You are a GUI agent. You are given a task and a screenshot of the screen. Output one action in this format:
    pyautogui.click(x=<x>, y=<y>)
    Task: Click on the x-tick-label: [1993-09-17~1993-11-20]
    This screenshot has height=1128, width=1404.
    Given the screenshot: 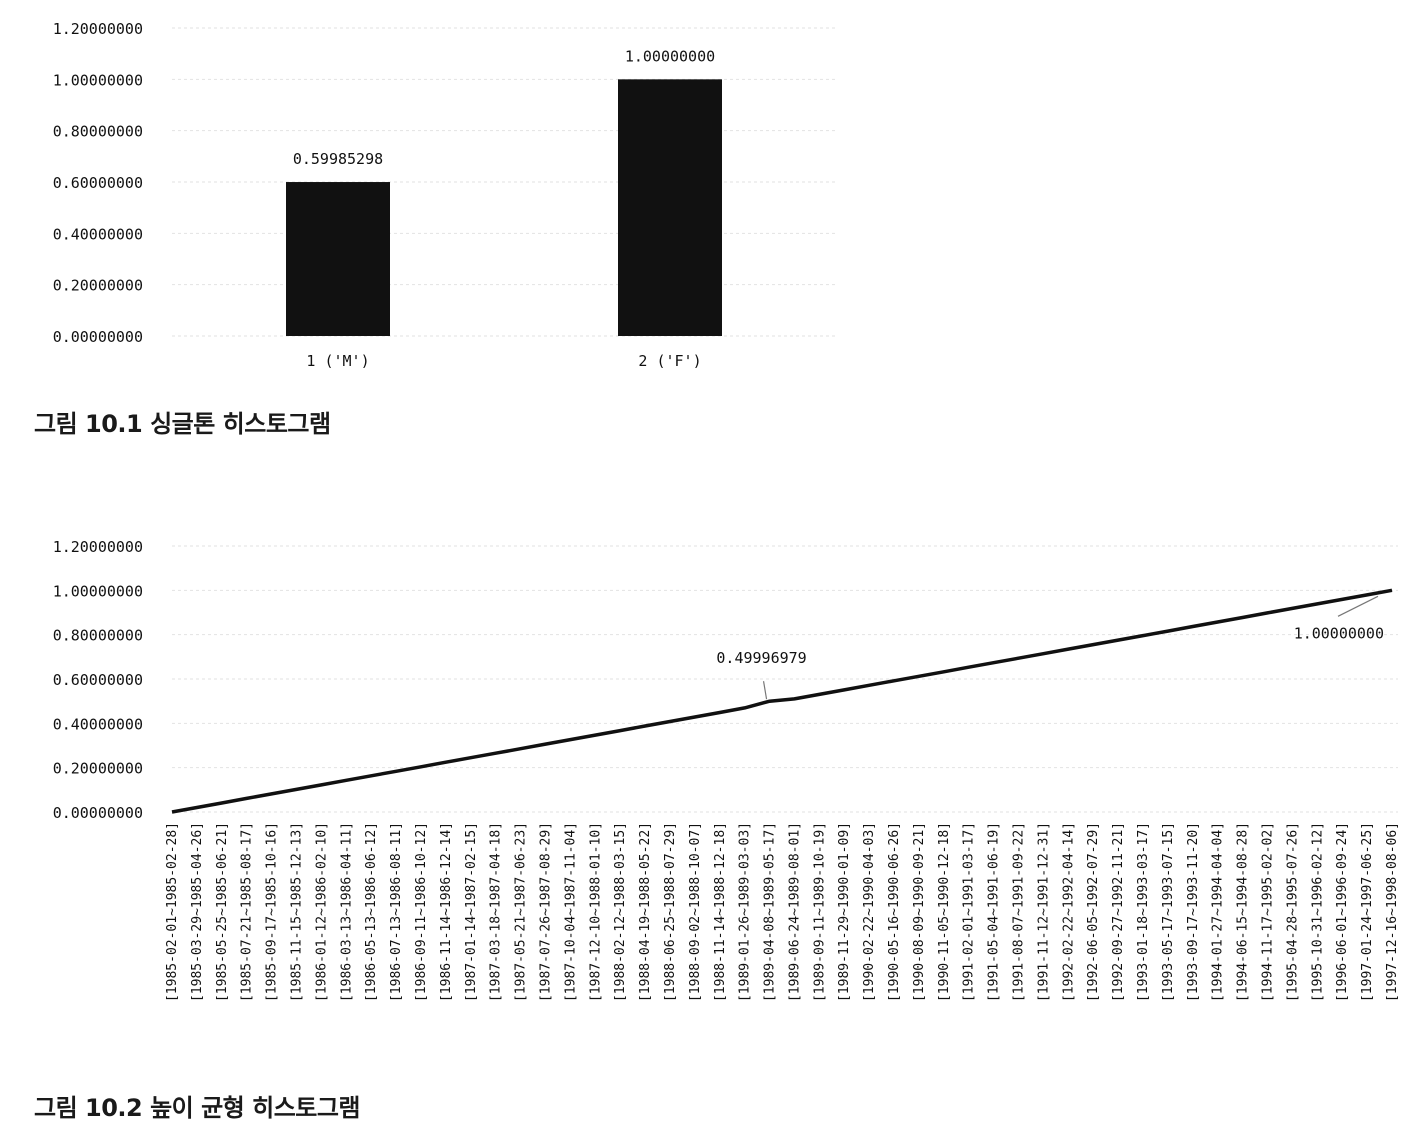 What is the action you would take?
    pyautogui.click(x=1193, y=912)
    